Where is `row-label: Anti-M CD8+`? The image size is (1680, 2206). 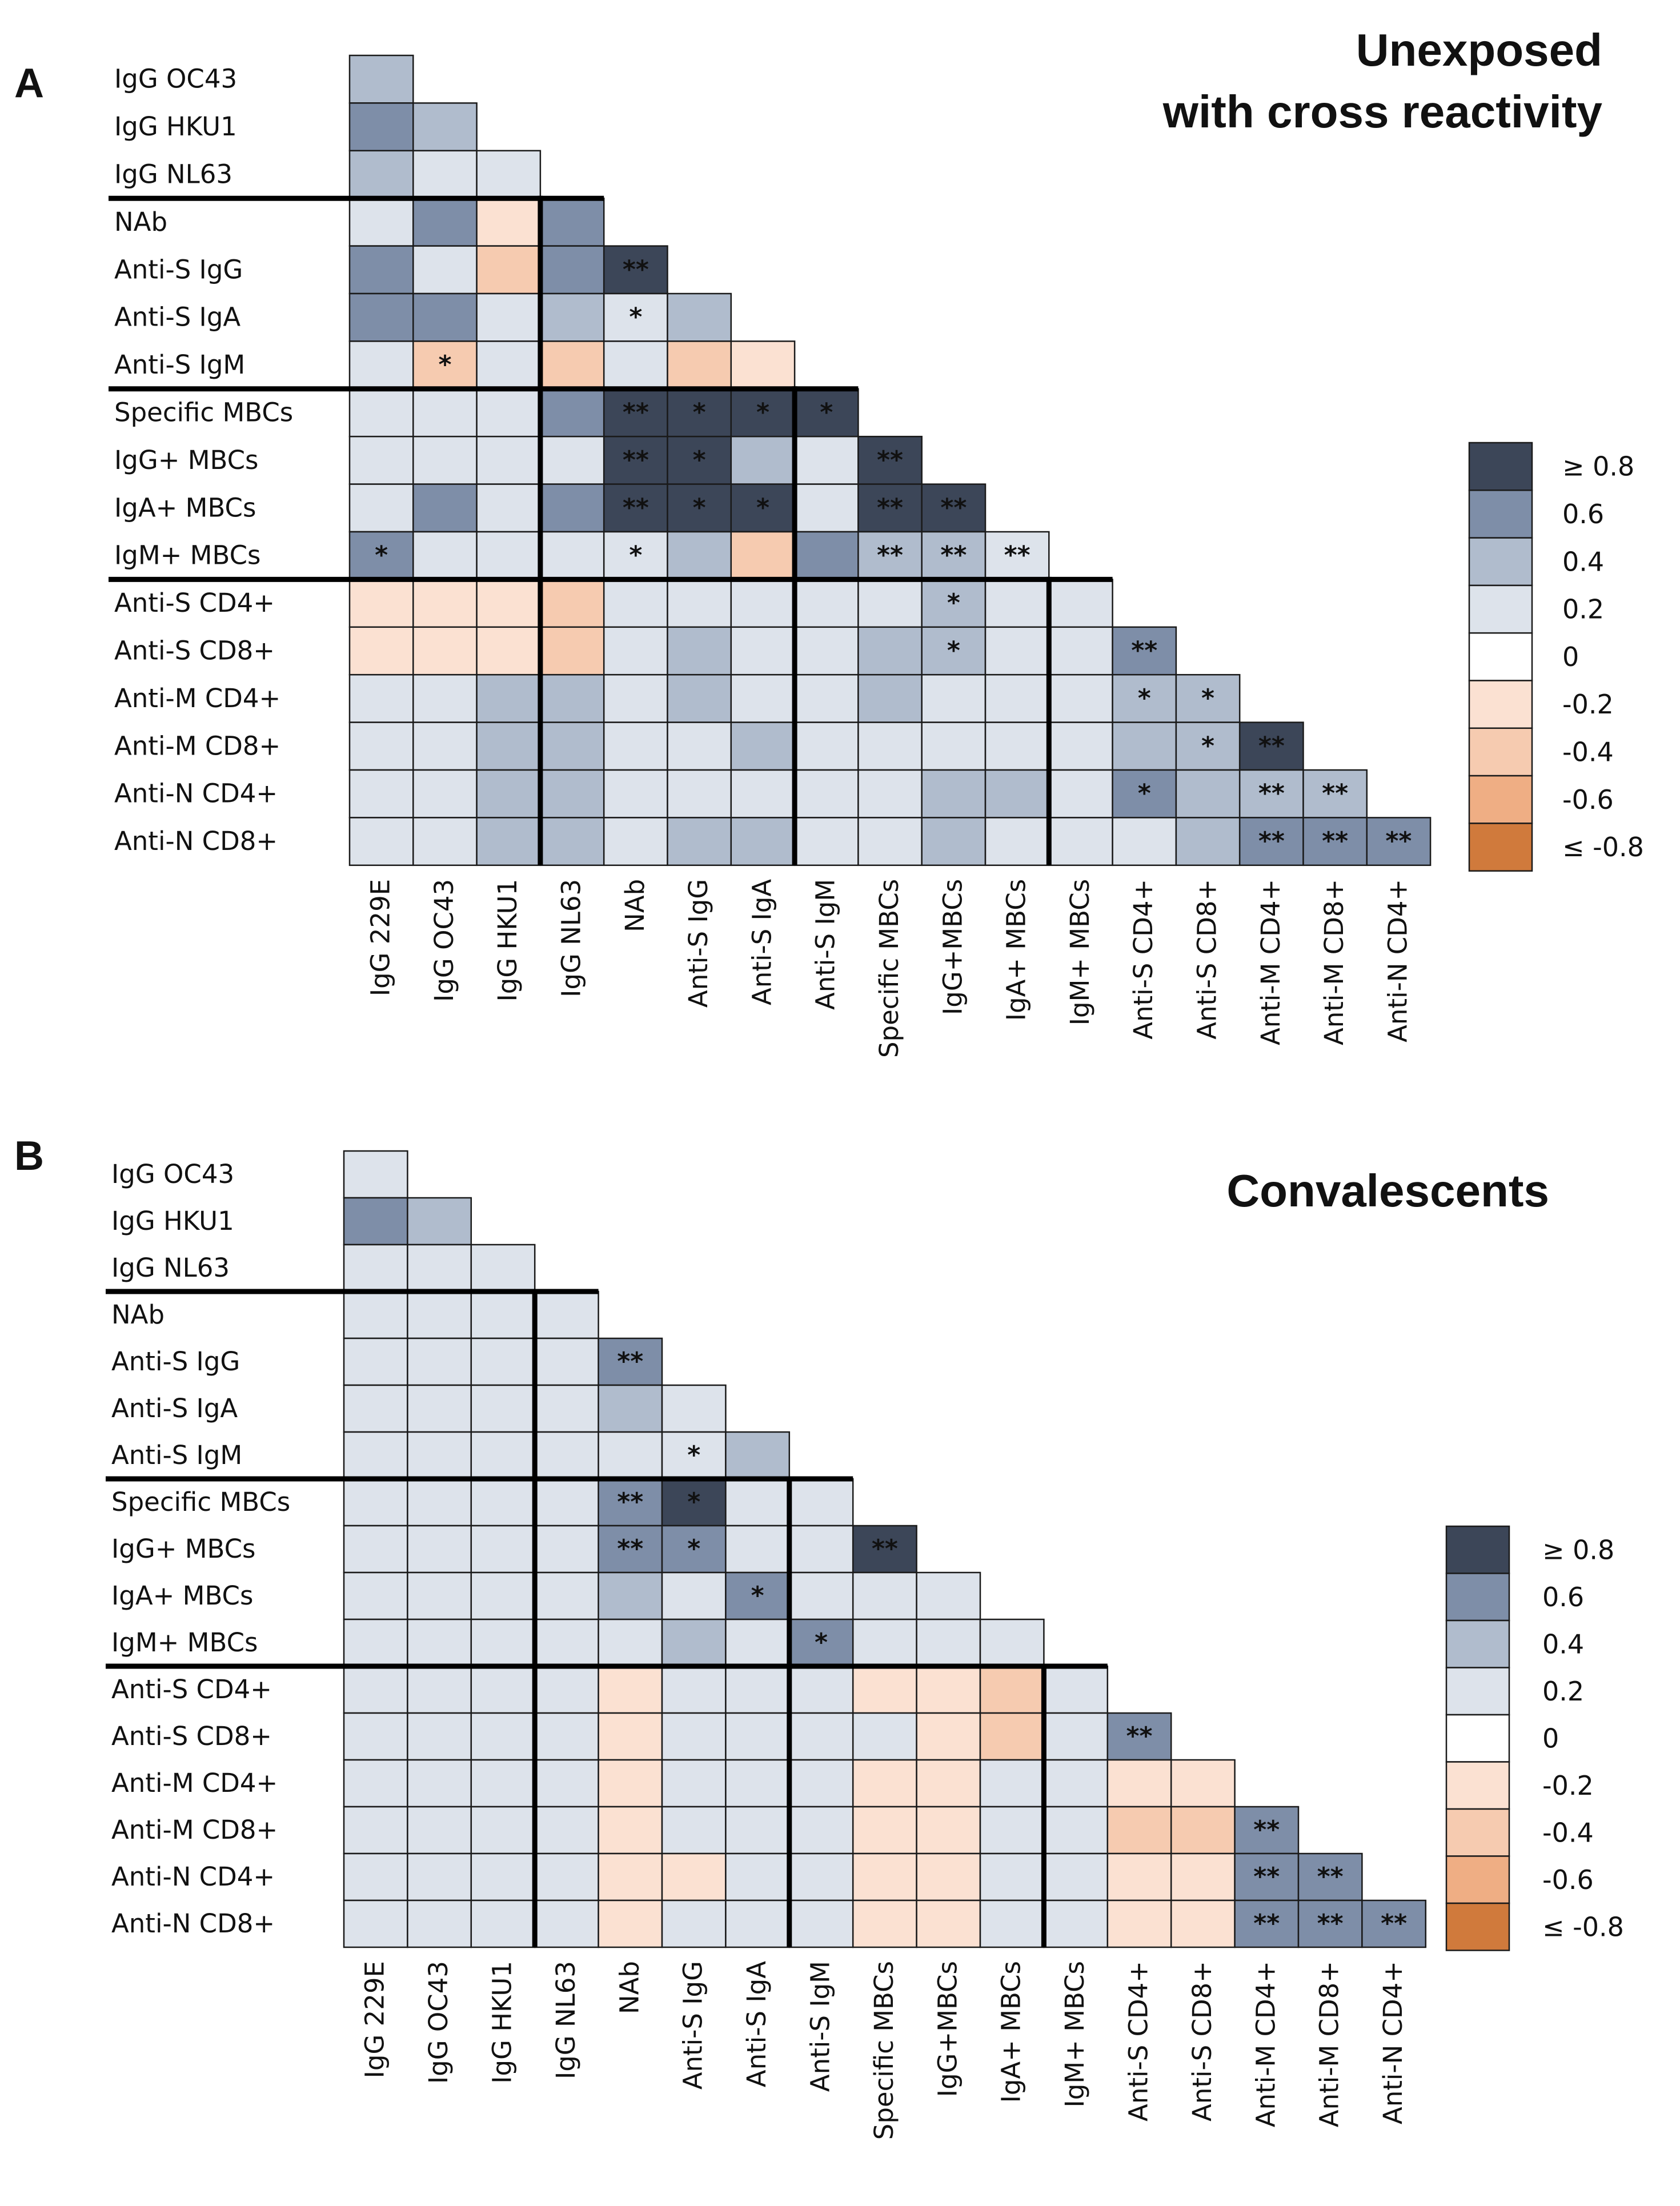 row-label: Anti-M CD8+ is located at coordinates (194, 1830).